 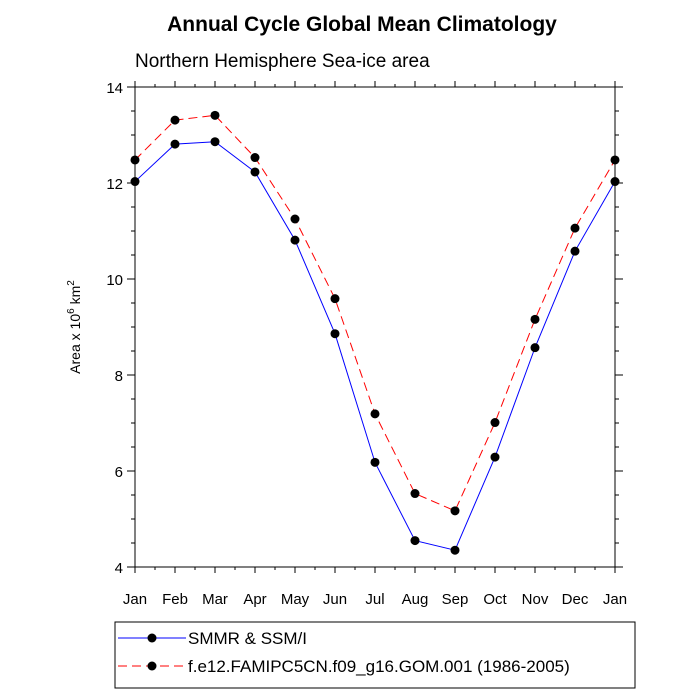 I want to click on x-tick-label: Nov, so click(x=535, y=599).